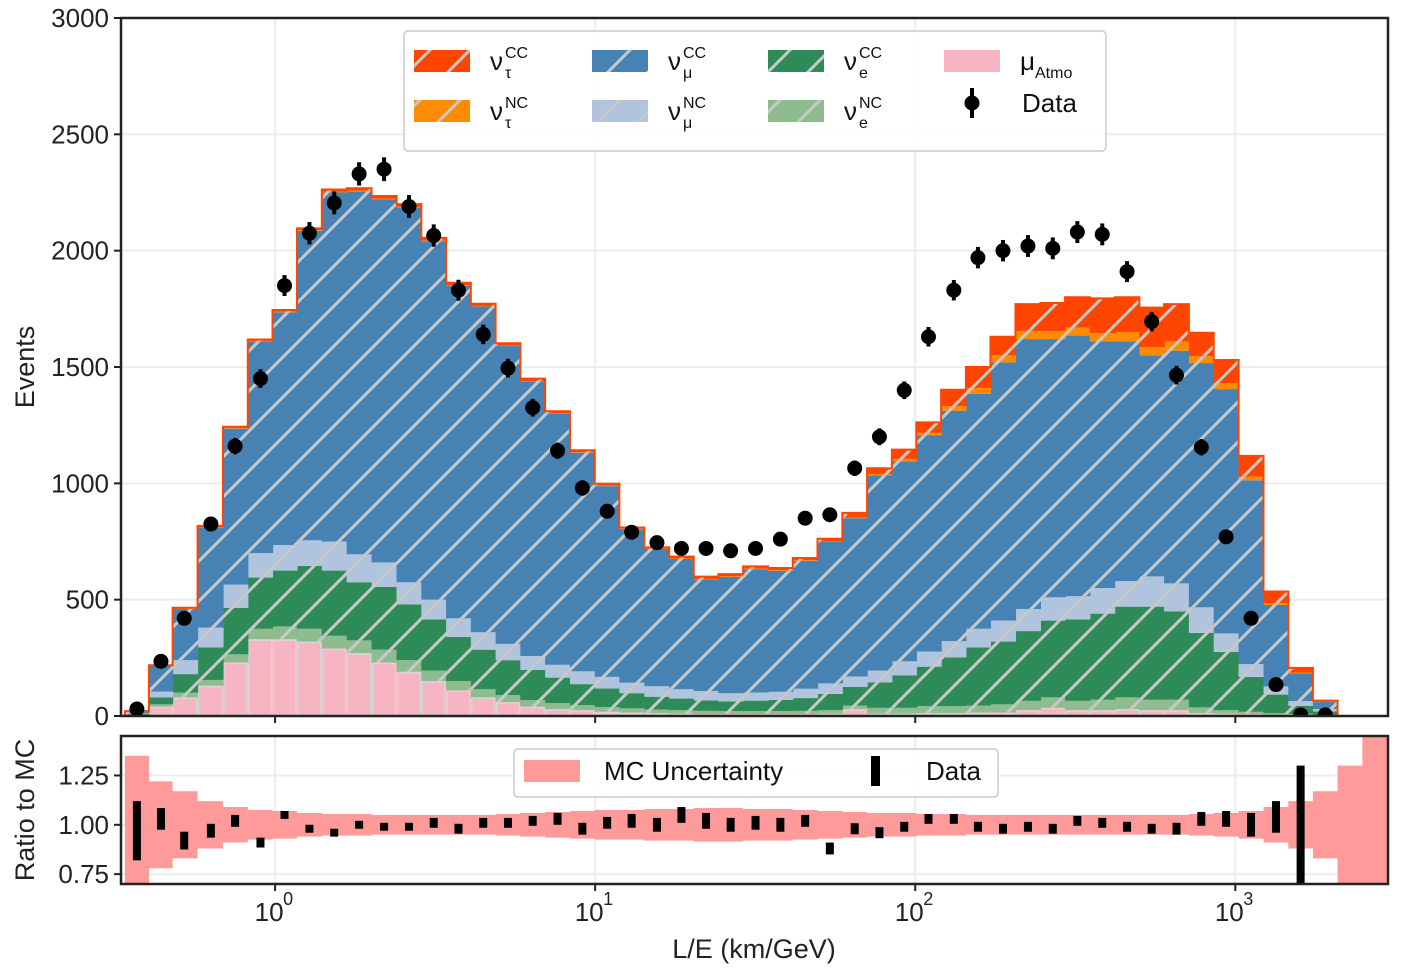  I want to click on x-tick-exponent: 3, so click(1248, 899).